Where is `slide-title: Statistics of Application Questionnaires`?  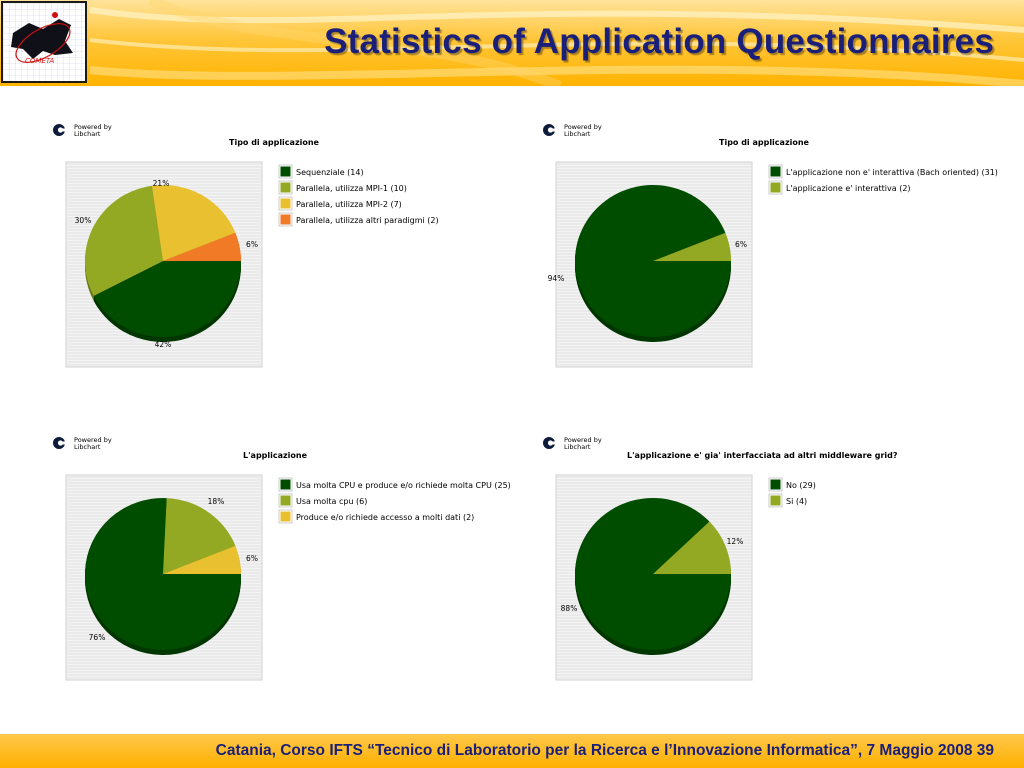
slide-title: Statistics of Application Questionnaires is located at coordinates (659, 41).